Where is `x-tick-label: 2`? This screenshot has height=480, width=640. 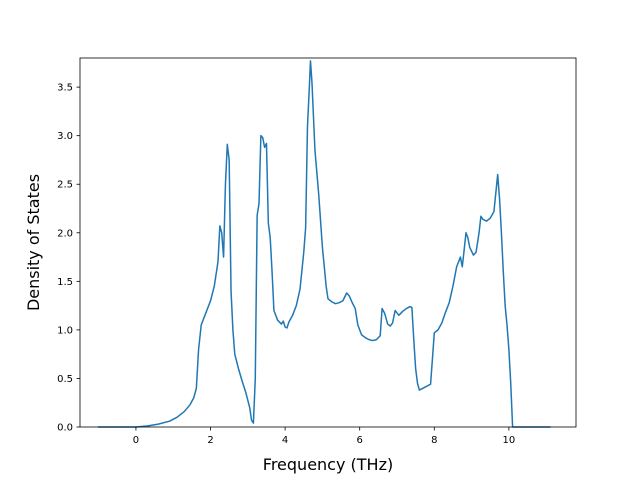
x-tick-label: 2 is located at coordinates (210, 440).